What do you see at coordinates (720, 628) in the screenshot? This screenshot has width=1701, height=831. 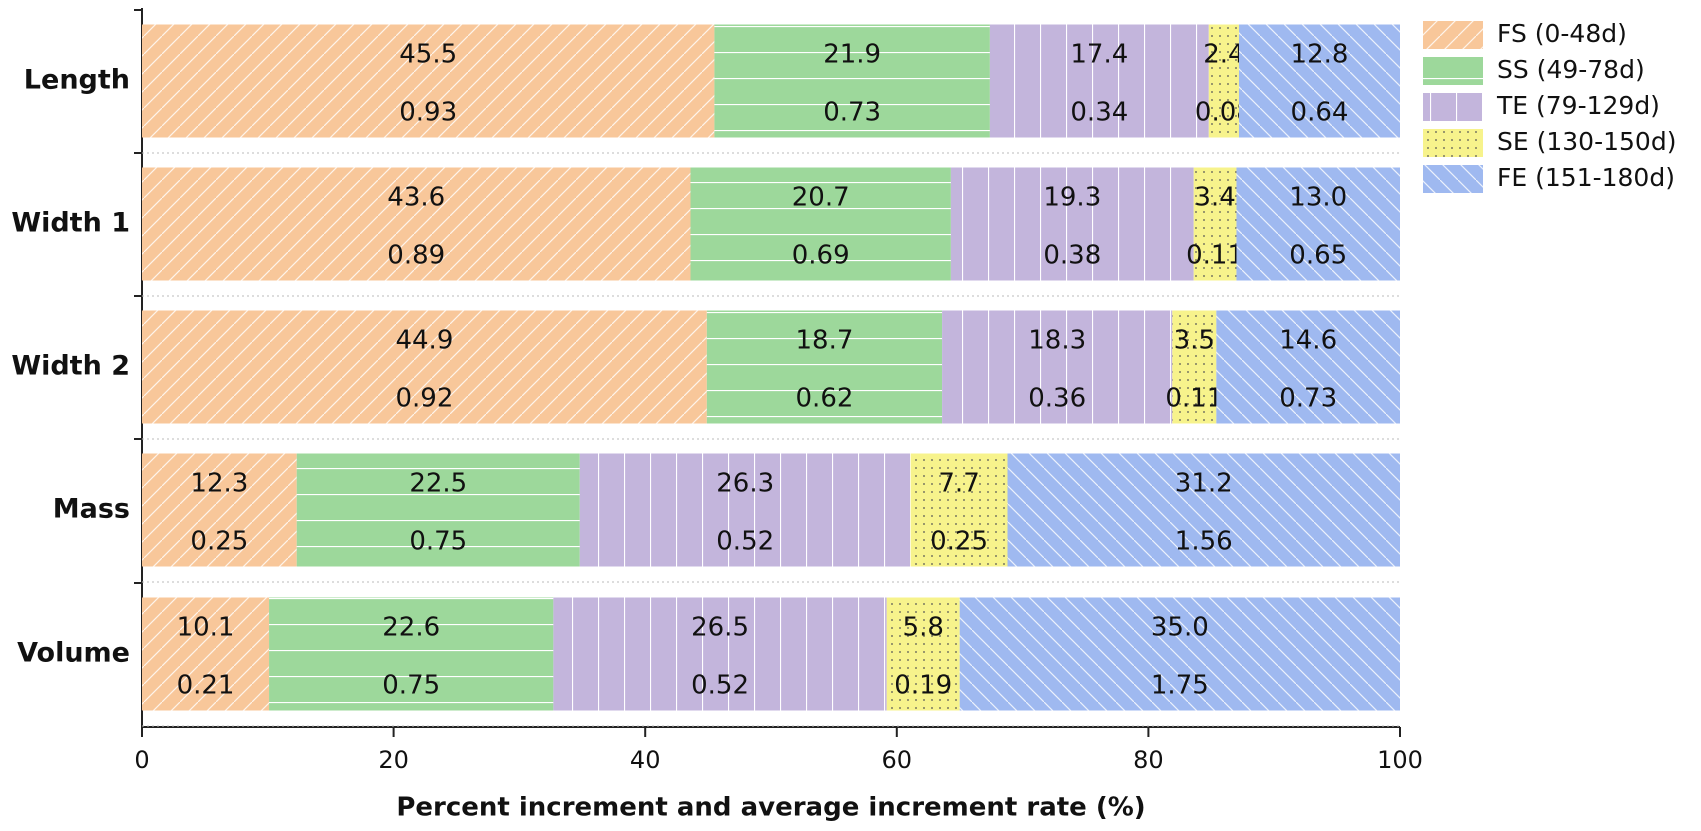 I see `value-label: 26.5` at bounding box center [720, 628].